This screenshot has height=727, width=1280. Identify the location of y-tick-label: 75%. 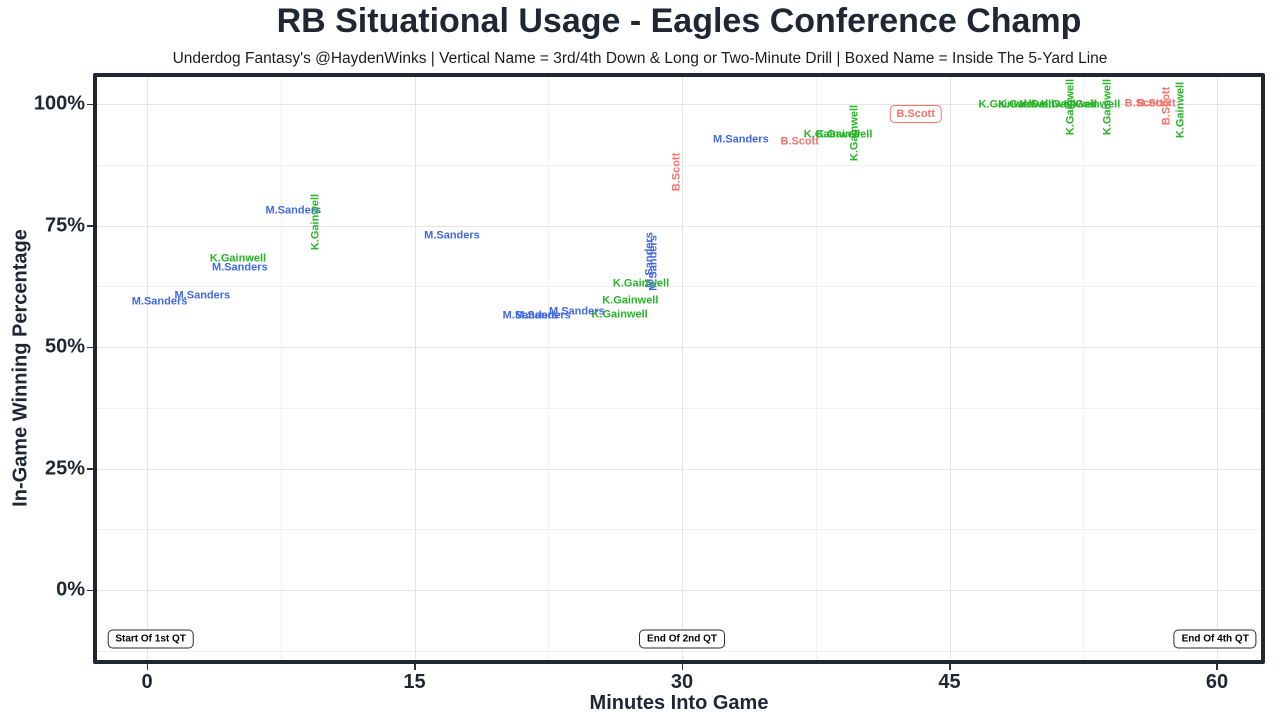
(64, 225).